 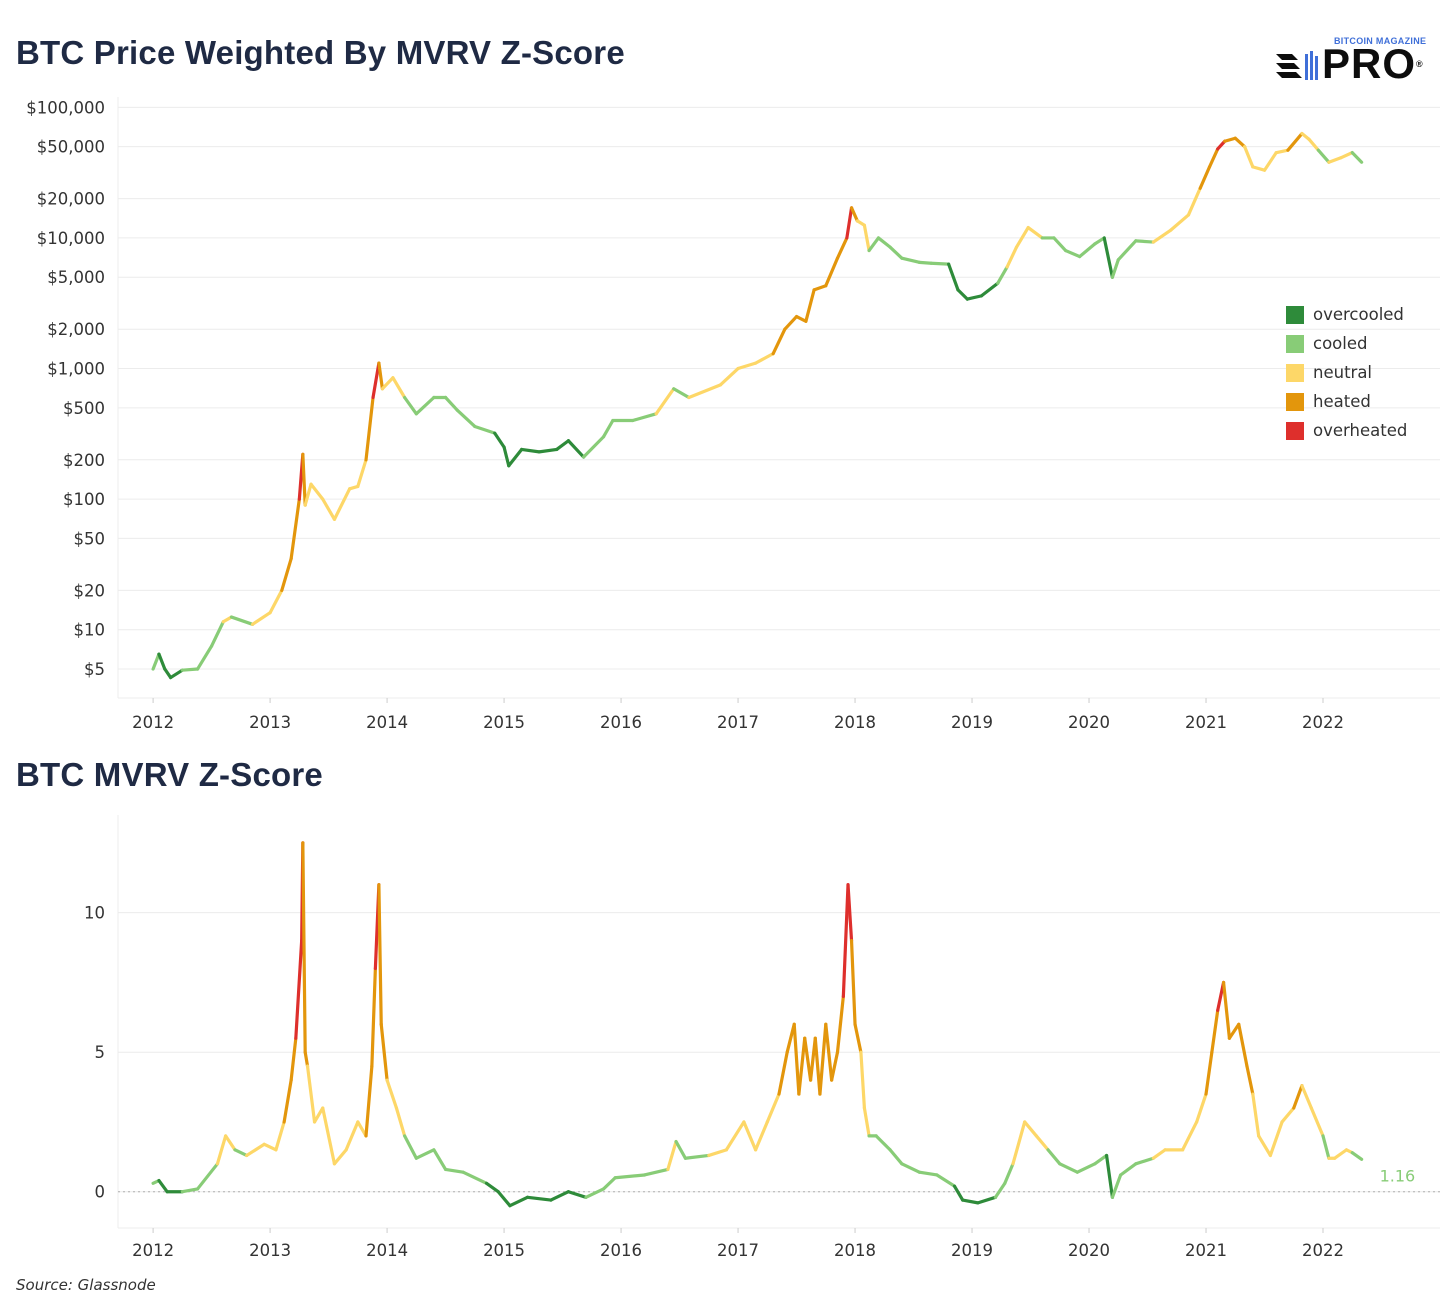 I want to click on price-y-tick-label: $200, so click(x=84, y=460).